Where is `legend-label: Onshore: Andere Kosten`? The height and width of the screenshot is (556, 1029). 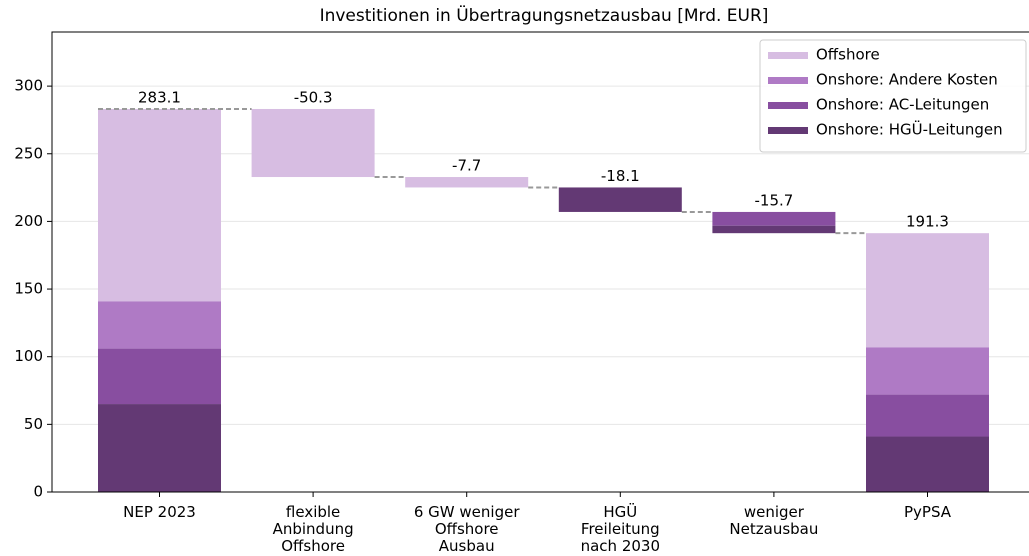
legend-label: Onshore: Andere Kosten is located at coordinates (907, 80).